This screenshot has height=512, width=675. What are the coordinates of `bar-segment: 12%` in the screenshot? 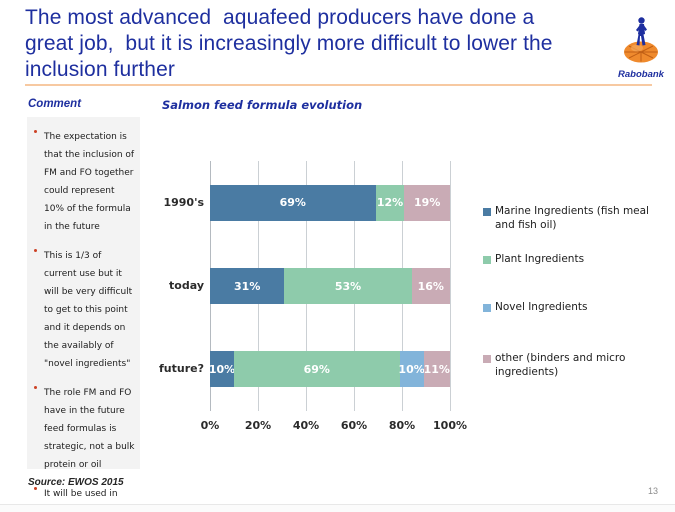 It's located at (390, 202).